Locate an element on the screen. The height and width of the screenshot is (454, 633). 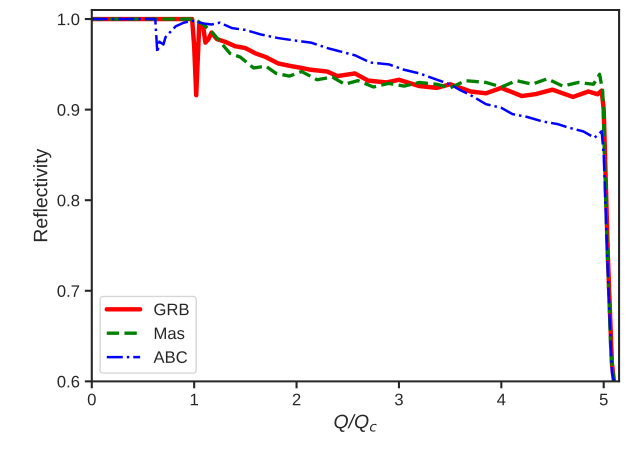
y-tick-label: 0.8 is located at coordinates (68, 200).